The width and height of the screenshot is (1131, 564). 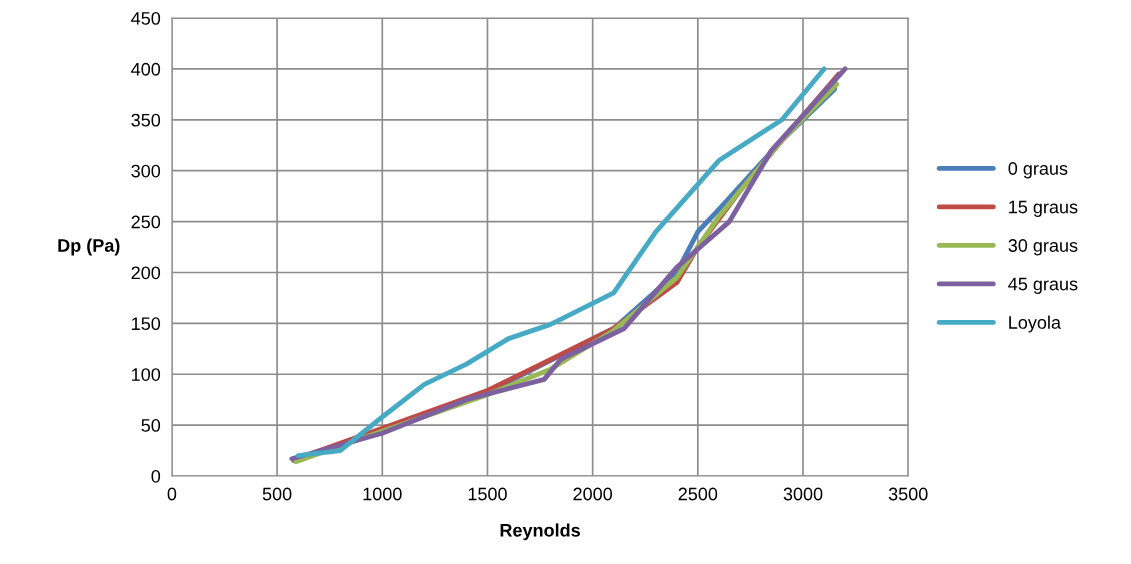 I want to click on y-tick-label: 200, so click(x=146, y=273).